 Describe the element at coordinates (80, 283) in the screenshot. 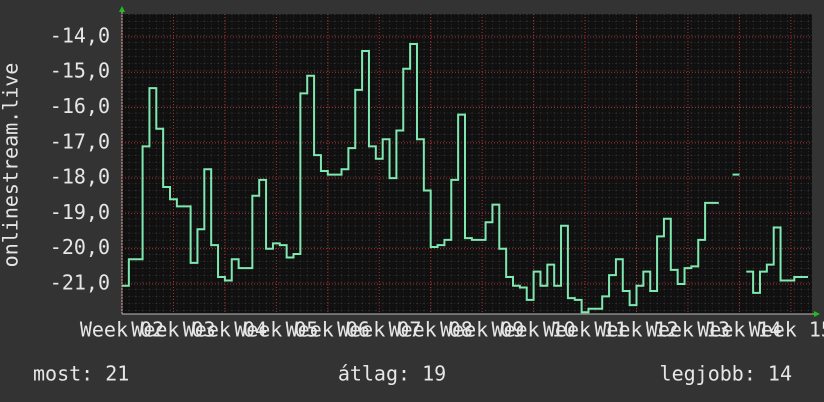

I see `y-tick-label: -21,0` at that location.